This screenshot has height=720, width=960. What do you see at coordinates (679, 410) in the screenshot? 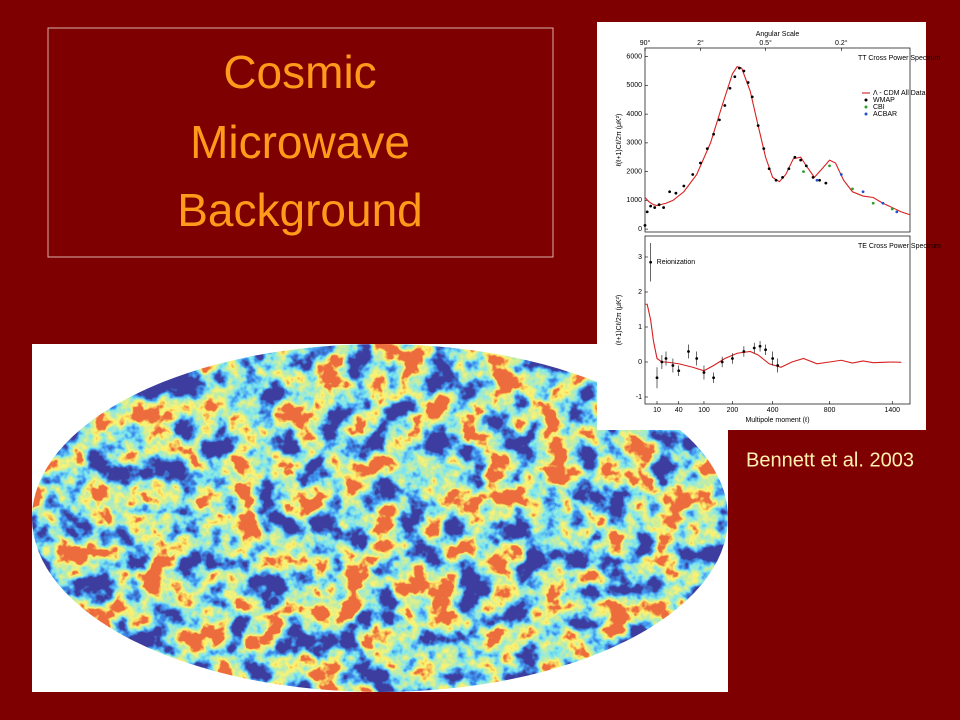
I see `x-tick-label: 40` at bounding box center [679, 410].